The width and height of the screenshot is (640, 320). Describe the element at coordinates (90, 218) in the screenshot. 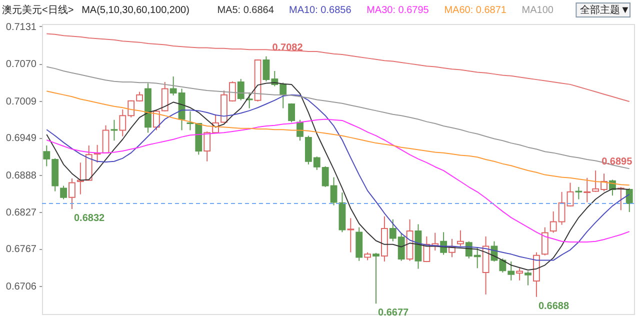

I see `annotation: 0.6832` at that location.